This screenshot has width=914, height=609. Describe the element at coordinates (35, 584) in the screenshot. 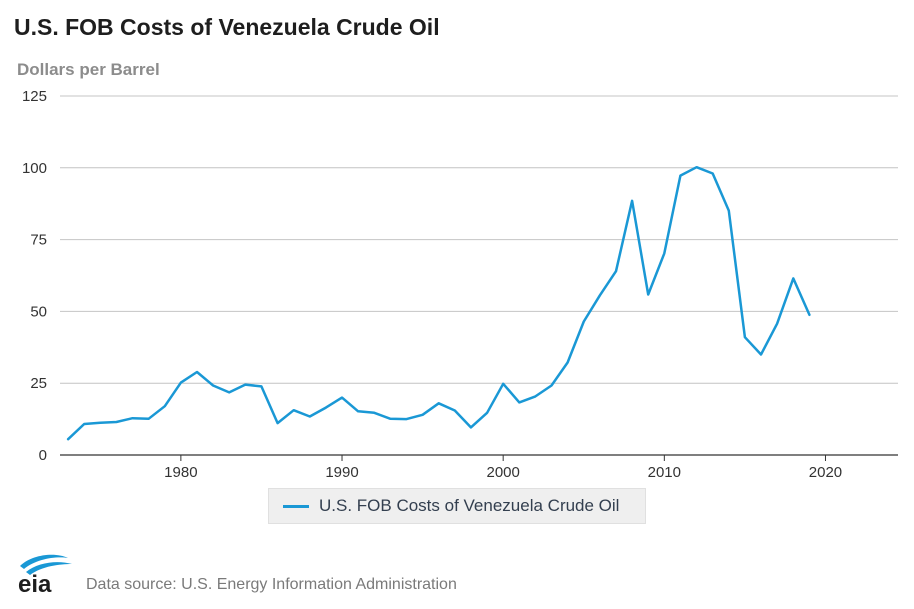

I see `svg-text: eia` at that location.